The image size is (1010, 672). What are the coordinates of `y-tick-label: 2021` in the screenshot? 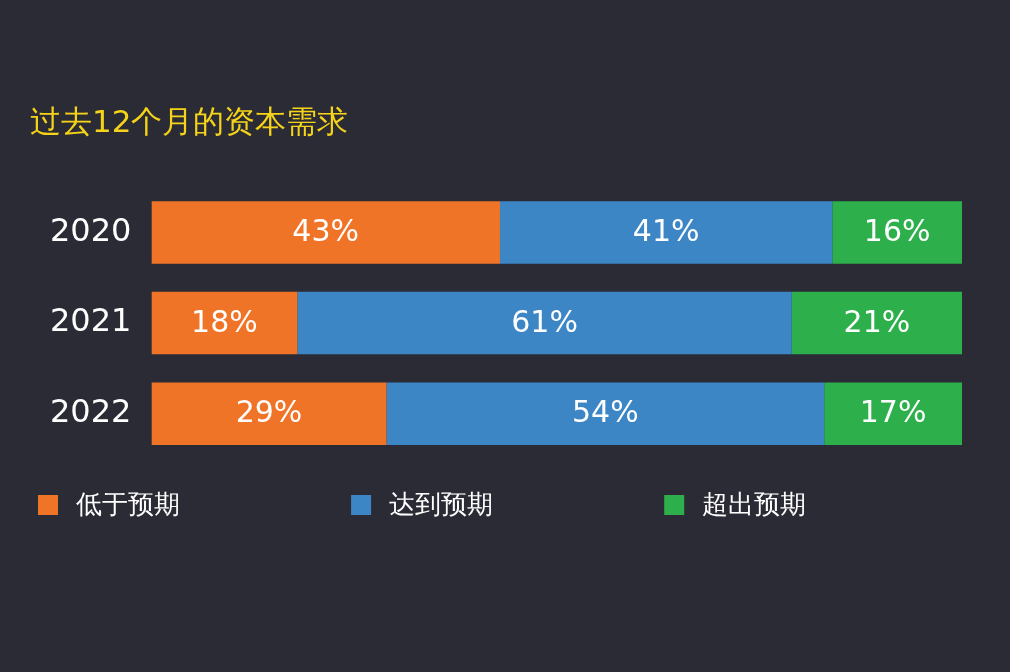 It's located at (91, 320).